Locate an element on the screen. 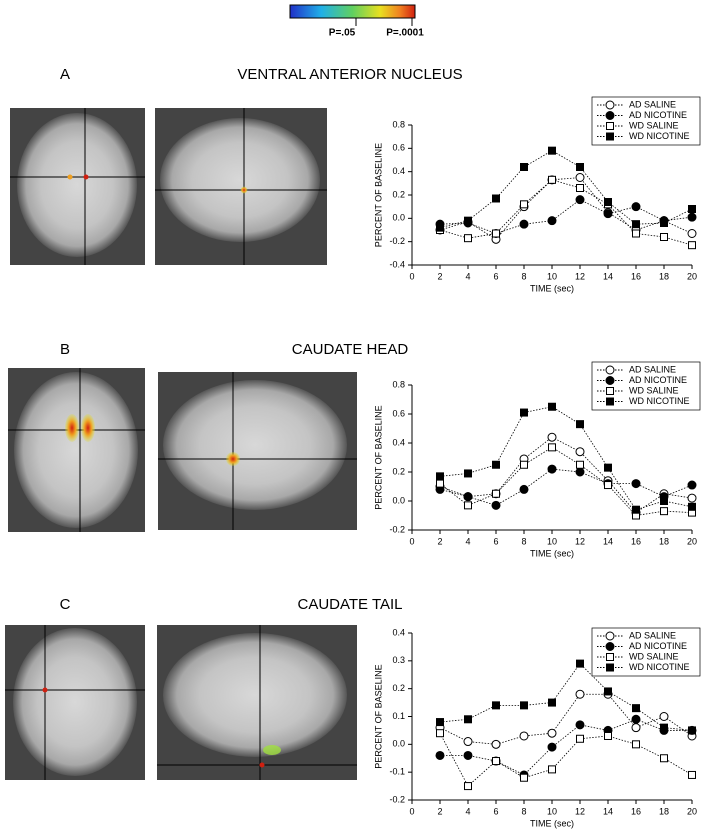  x-tick-label: 10 is located at coordinates (552, 811).